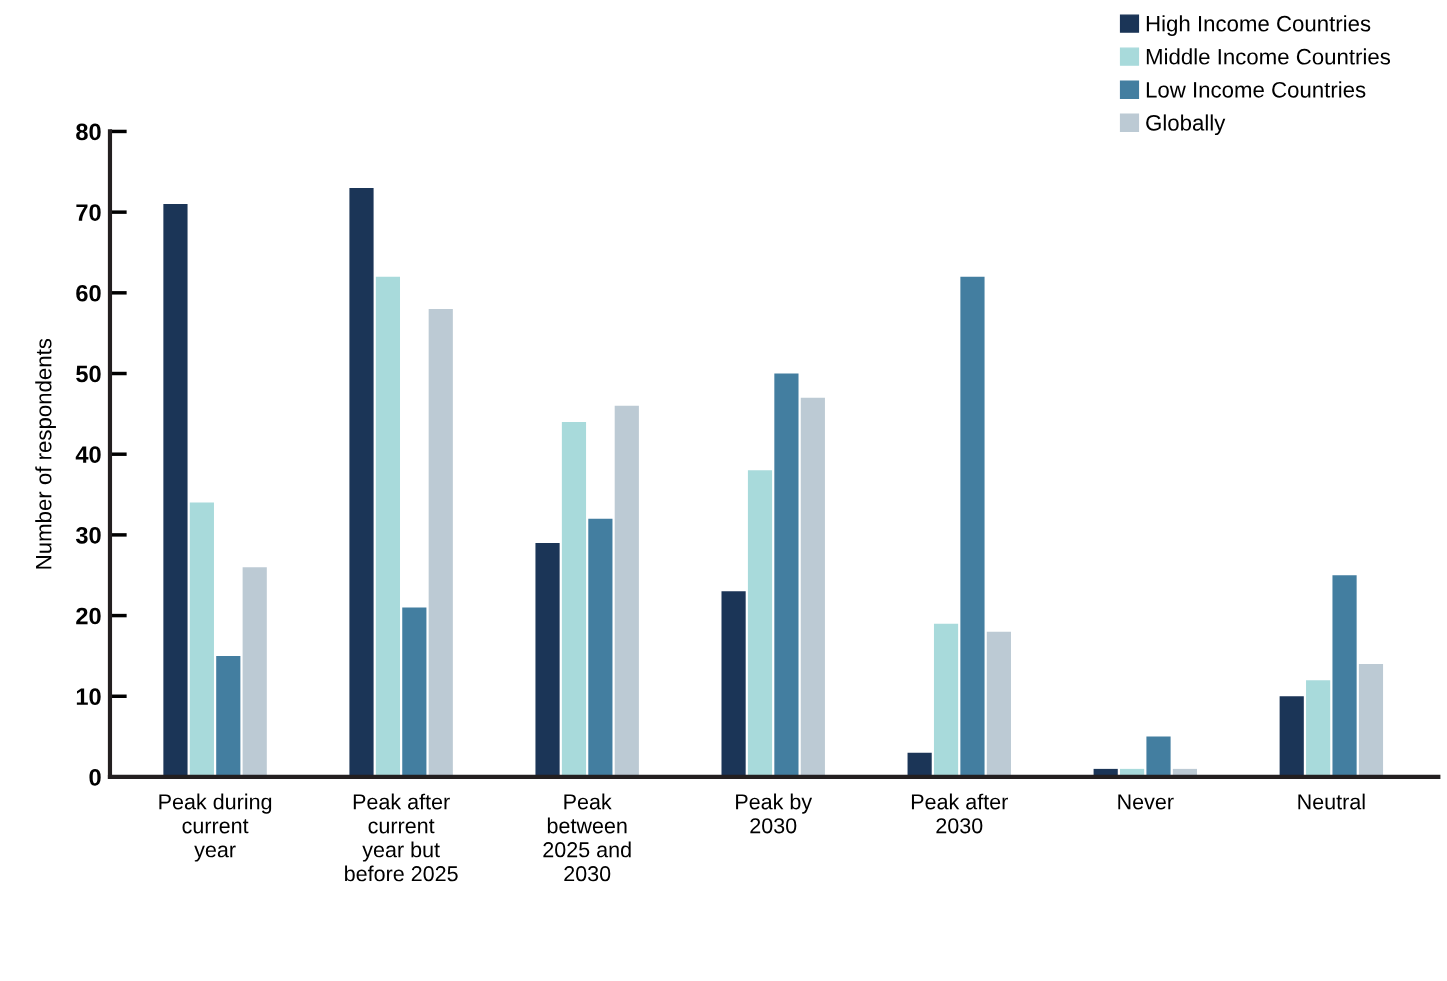 The height and width of the screenshot is (981, 1447). I want to click on y-tick-label: 60, so click(88, 293).